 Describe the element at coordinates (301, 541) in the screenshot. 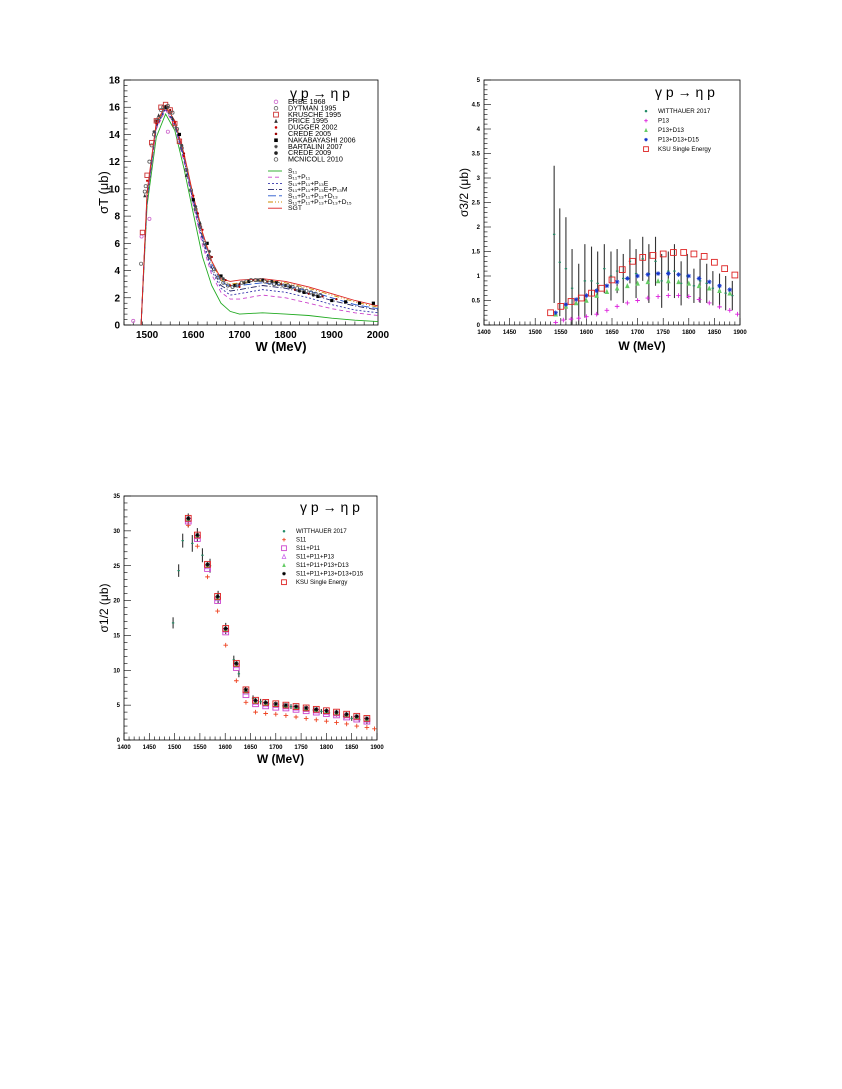

I see `legend-label: S11` at that location.